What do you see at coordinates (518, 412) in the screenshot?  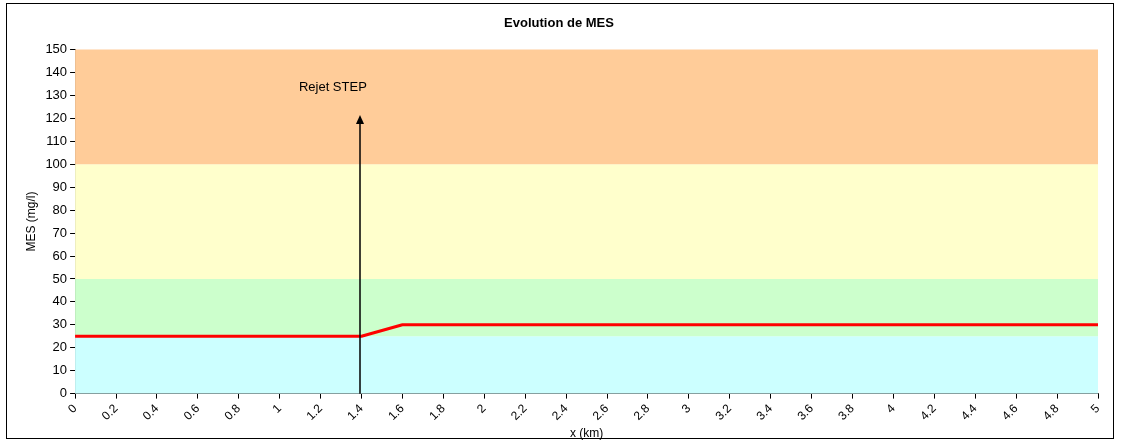 I see `x-tick-label: 2.2` at bounding box center [518, 412].